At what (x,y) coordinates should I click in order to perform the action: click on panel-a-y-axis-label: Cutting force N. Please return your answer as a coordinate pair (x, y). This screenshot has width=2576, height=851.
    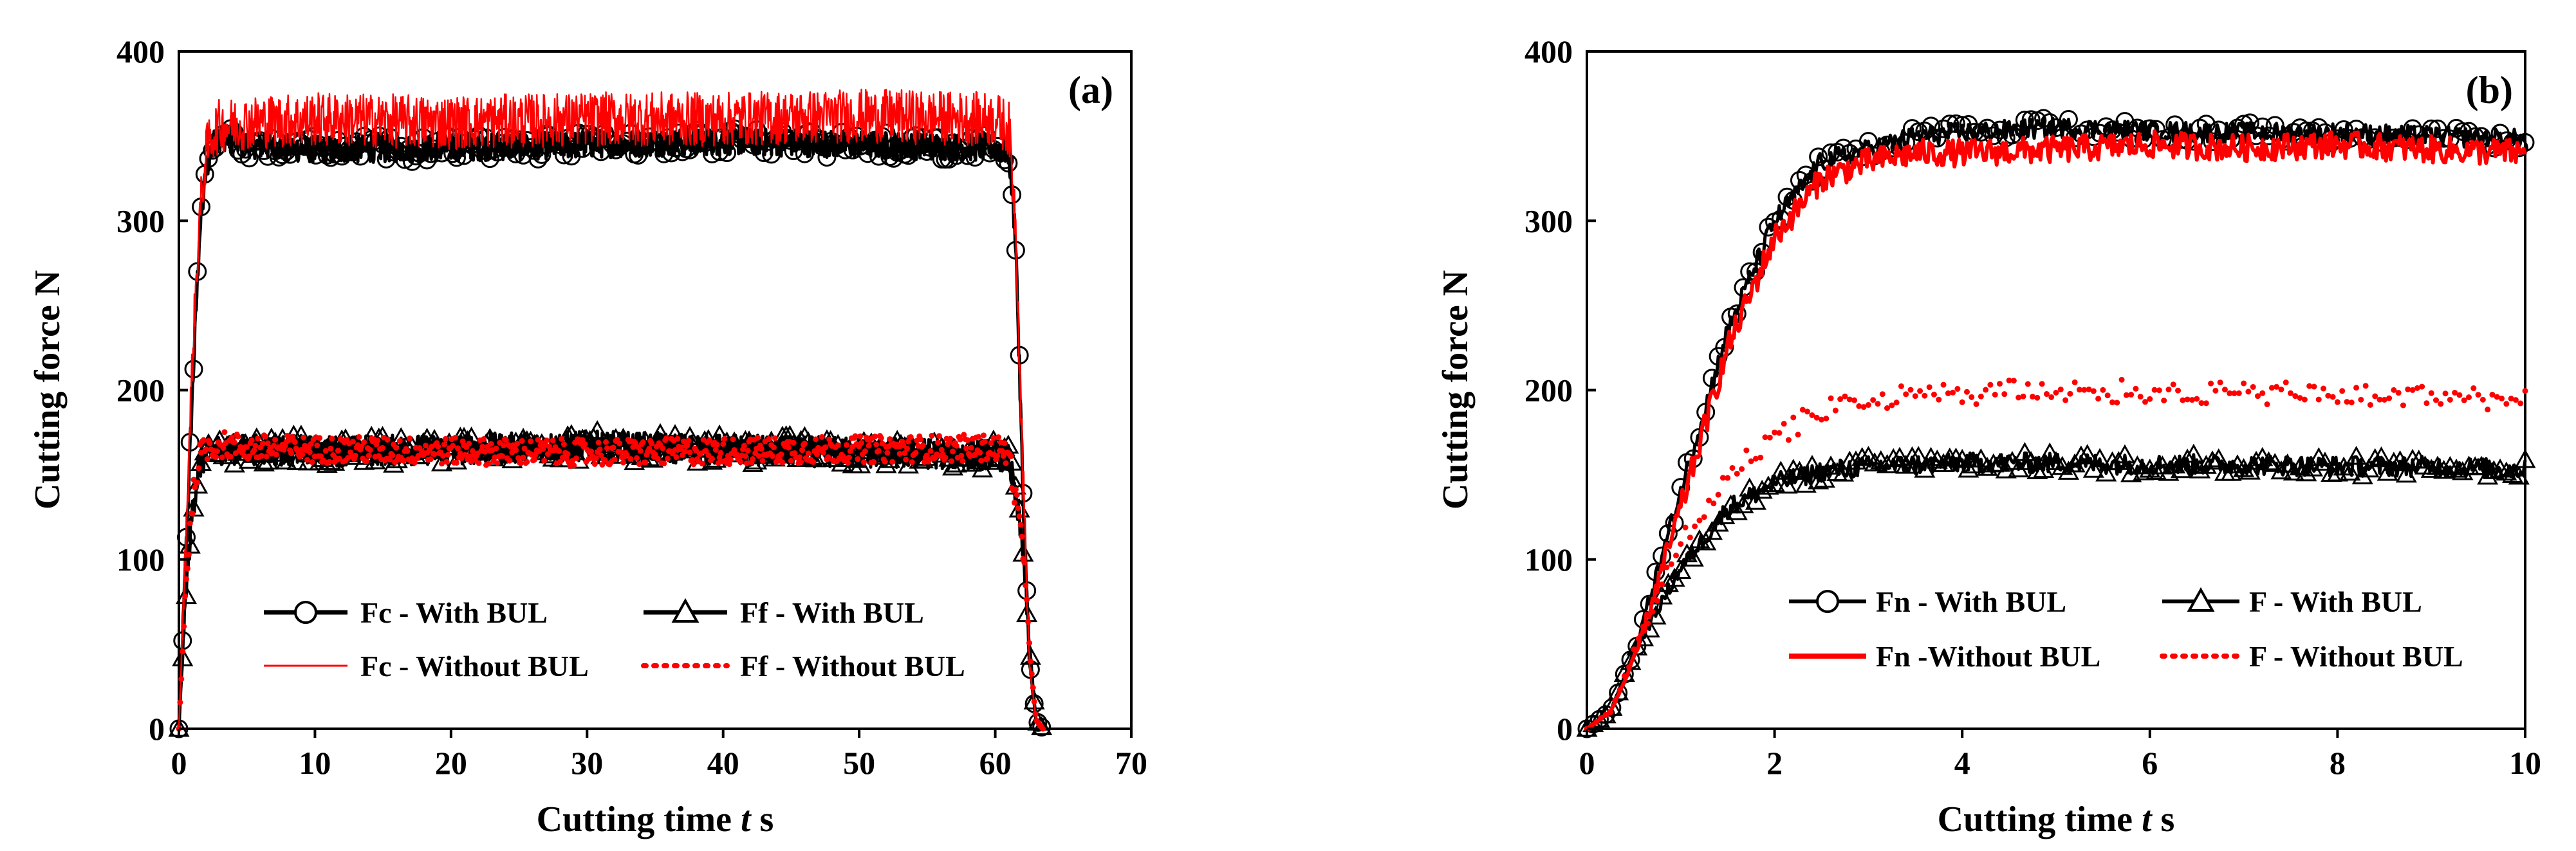
    Looking at the image, I should click on (48, 389).